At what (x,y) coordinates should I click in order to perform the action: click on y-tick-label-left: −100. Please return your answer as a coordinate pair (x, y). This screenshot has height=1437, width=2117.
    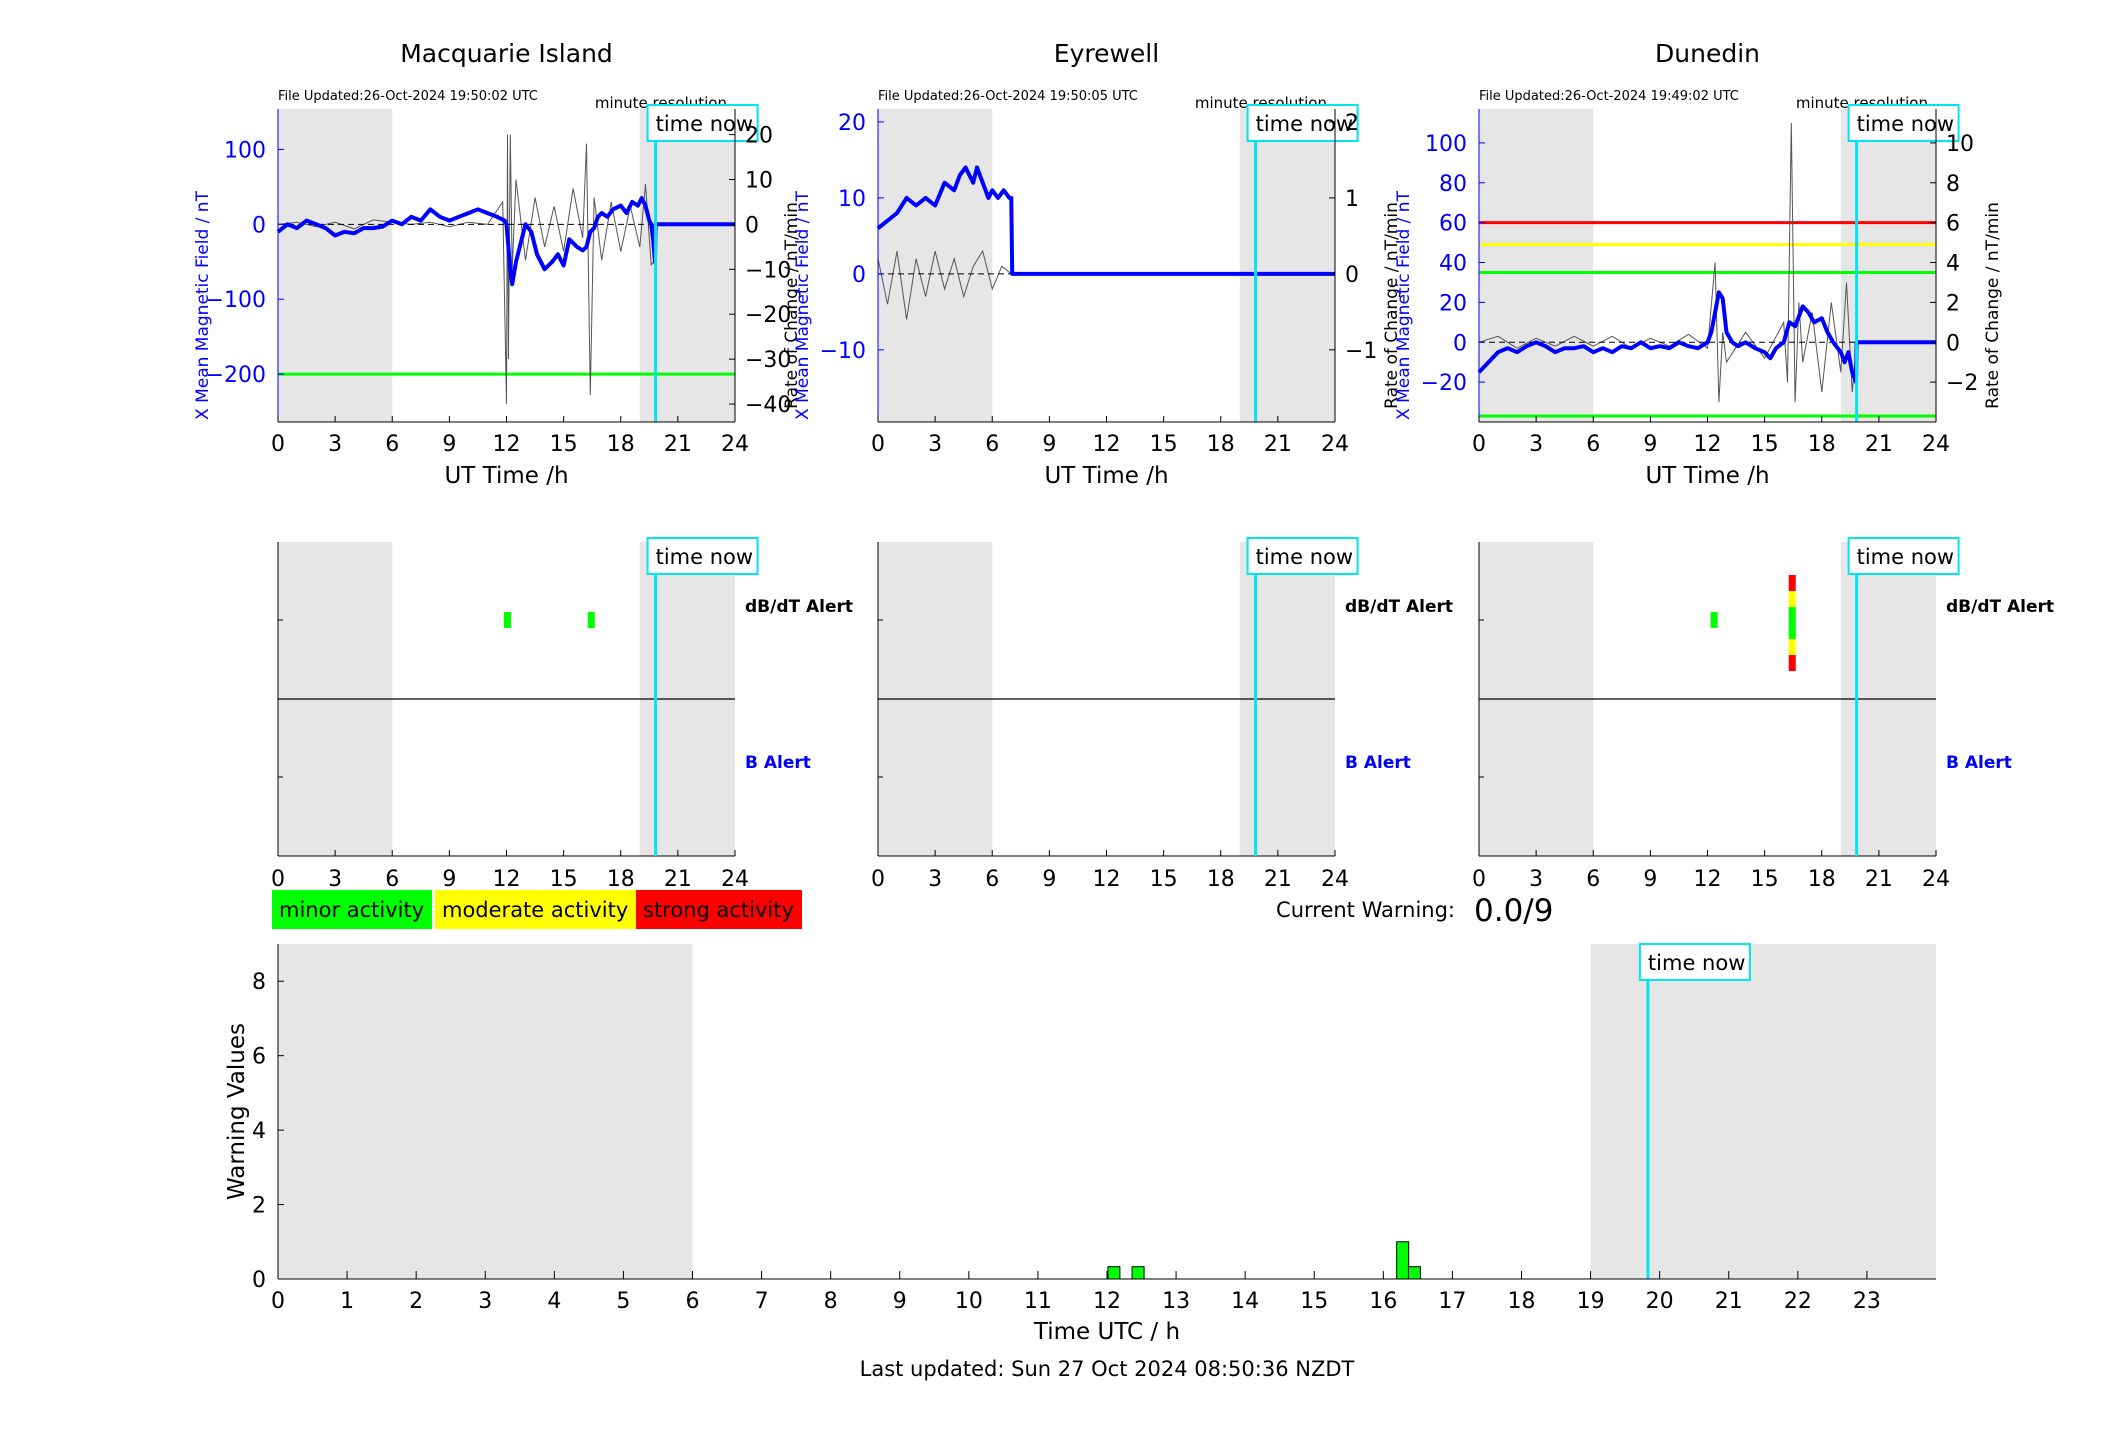
    Looking at the image, I should click on (236, 300).